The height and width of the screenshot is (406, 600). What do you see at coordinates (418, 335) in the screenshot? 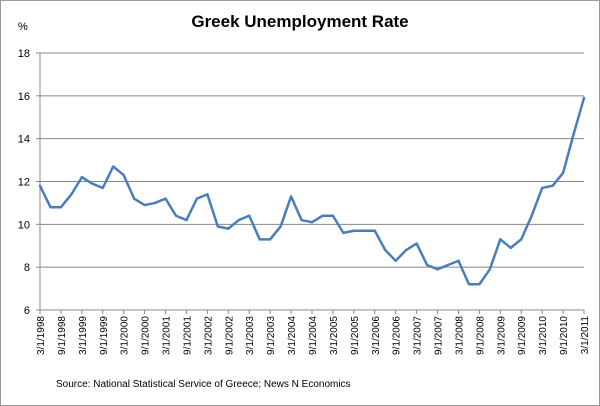
I see `x-tick-label: 3/1/2007` at bounding box center [418, 335].